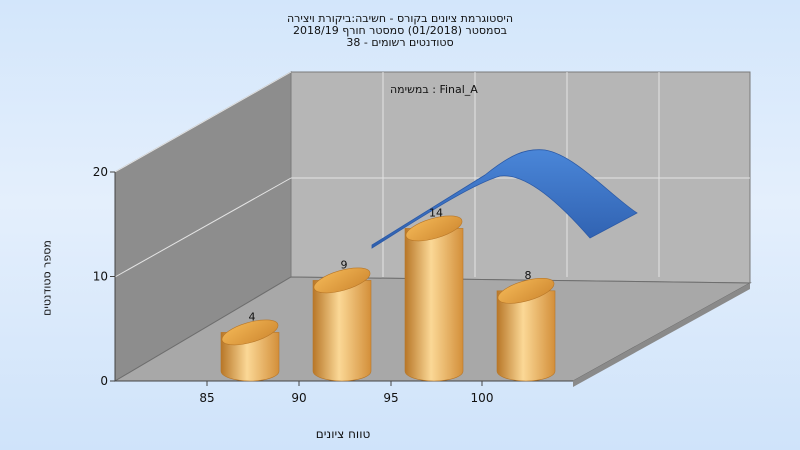 Image resolution: width=800 pixels, height=450 pixels. Describe the element at coordinates (434, 89) in the screenshot. I see `task-annotation: במשימה : Final_A` at that location.